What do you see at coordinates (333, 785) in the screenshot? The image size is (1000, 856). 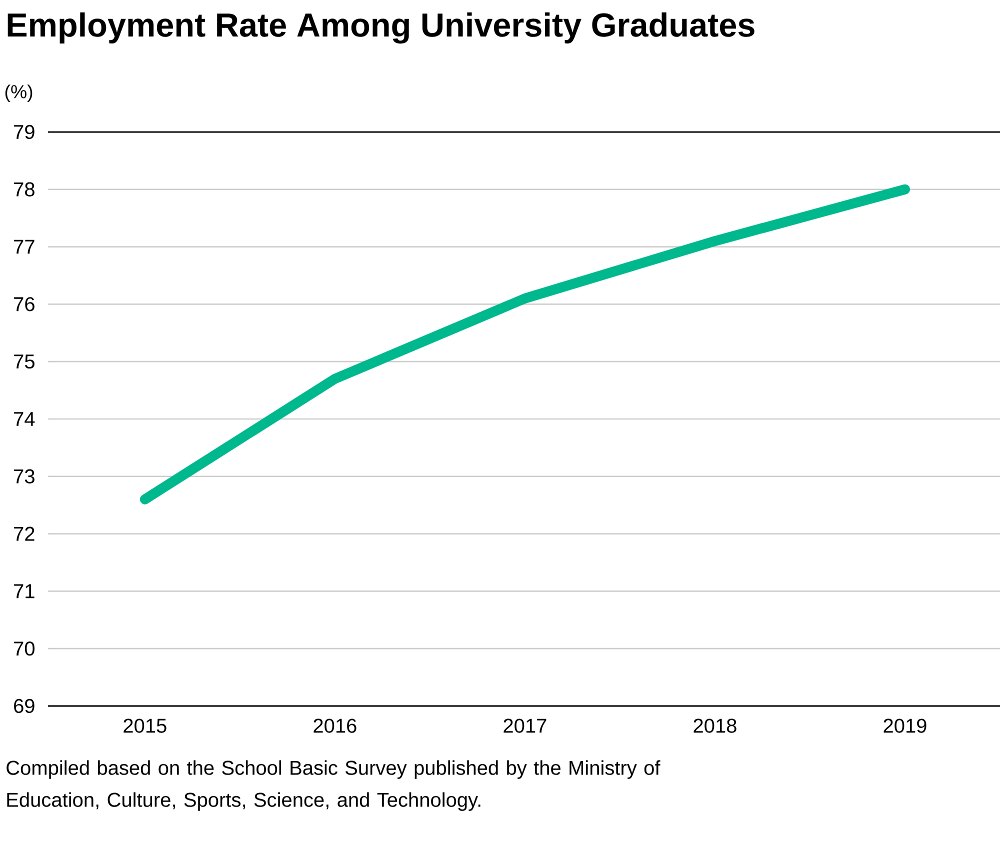 I see `text: Compiled based on the School Basic Survey published by the Ministry of Education, Culture, Sports, Science, and Technology.` at bounding box center [333, 785].